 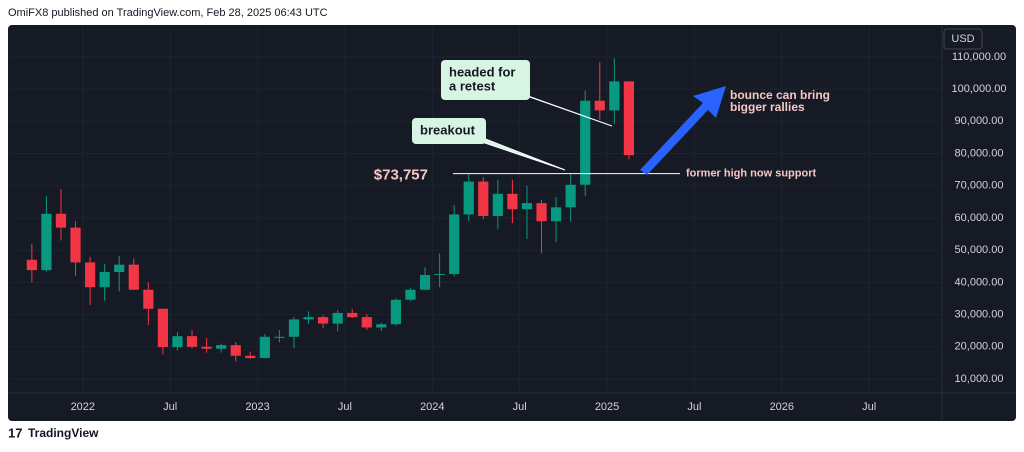 What do you see at coordinates (15, 432) in the screenshot?
I see `logo-mark: 17` at bounding box center [15, 432].